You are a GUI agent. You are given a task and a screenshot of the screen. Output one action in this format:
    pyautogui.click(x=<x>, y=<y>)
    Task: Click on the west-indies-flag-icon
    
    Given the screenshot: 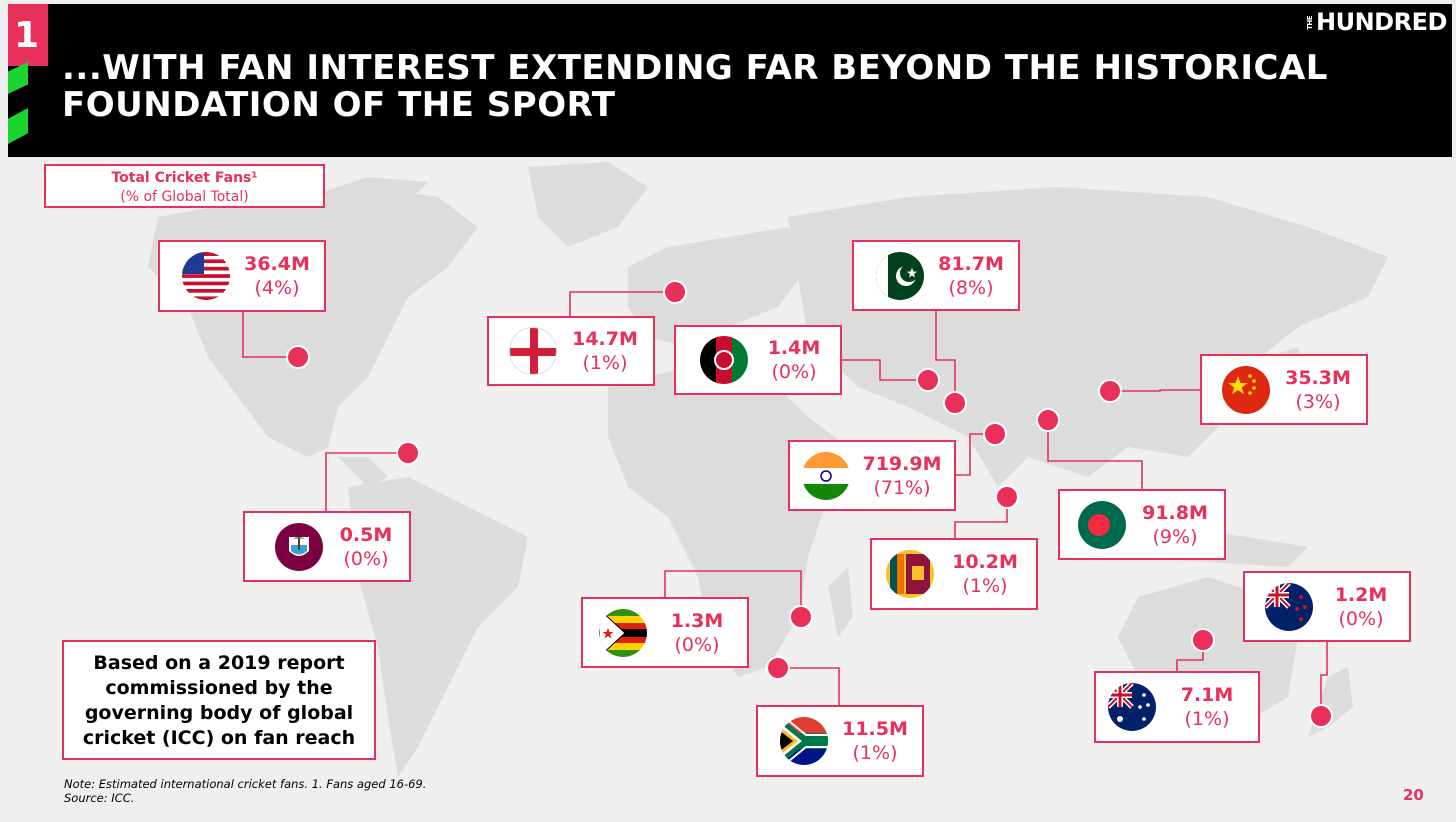 What is the action you would take?
    pyautogui.click(x=299, y=546)
    